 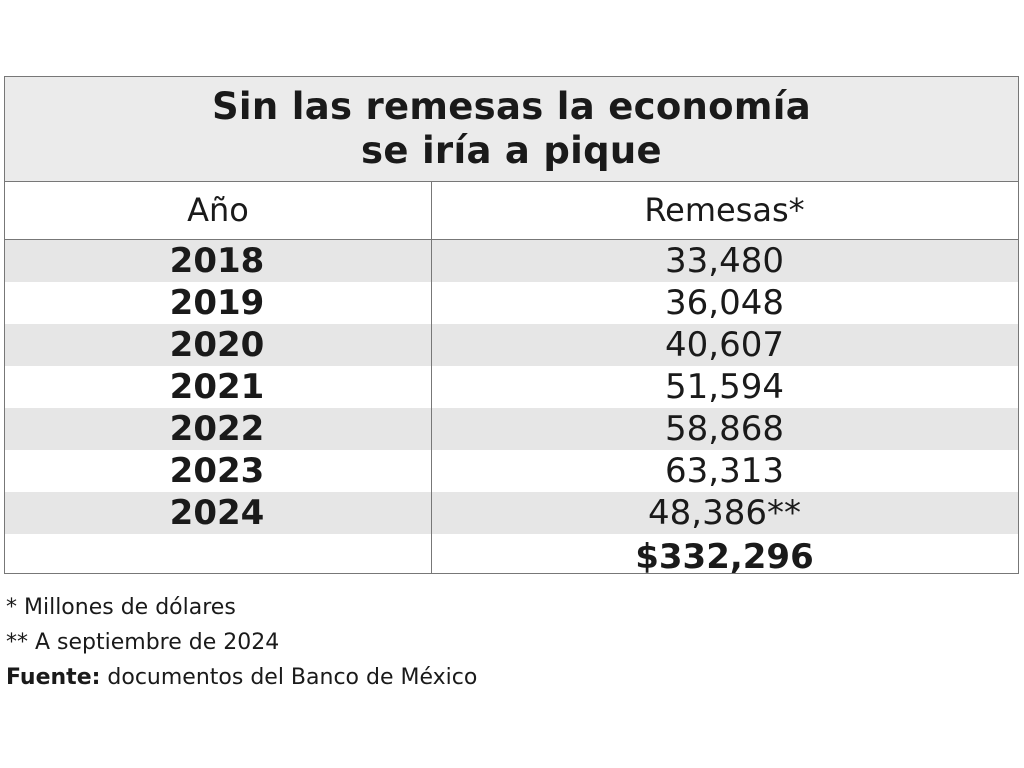 What do you see at coordinates (217, 387) in the screenshot?
I see `year-cell: 2021` at bounding box center [217, 387].